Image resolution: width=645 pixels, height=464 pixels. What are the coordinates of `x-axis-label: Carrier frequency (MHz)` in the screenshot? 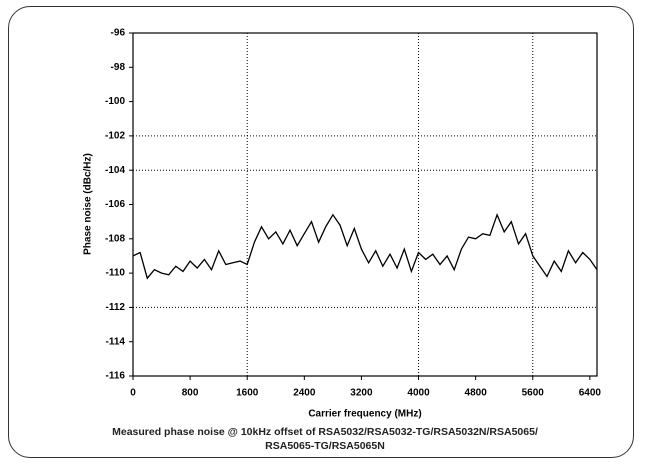 It's located at (364, 414).